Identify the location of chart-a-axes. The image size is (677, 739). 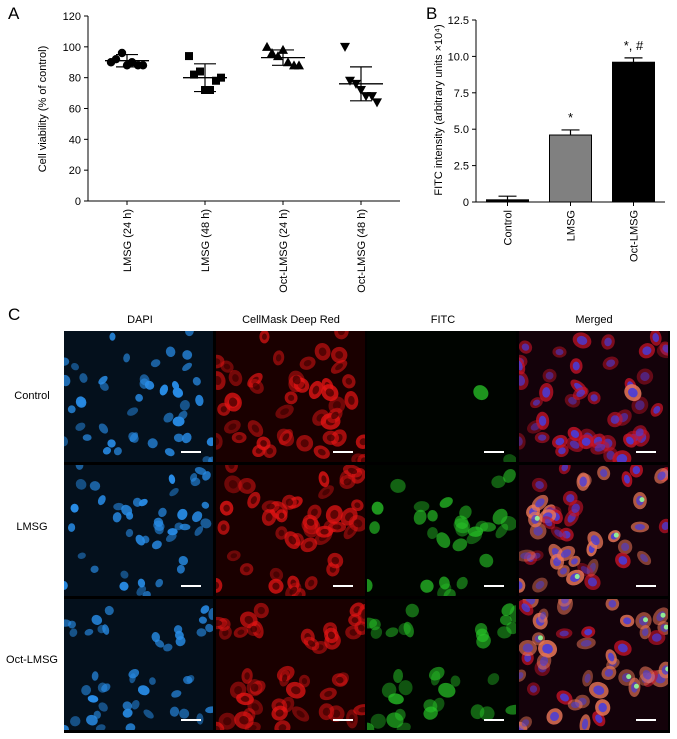
(243, 109).